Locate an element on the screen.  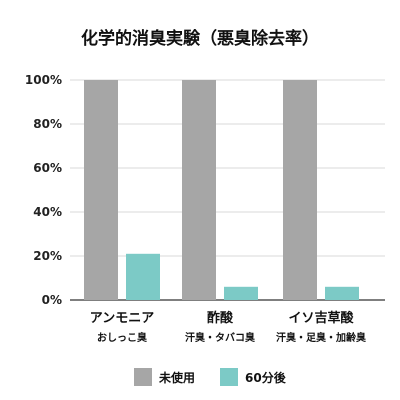
y-tick-label: 20% is located at coordinates (47, 256).